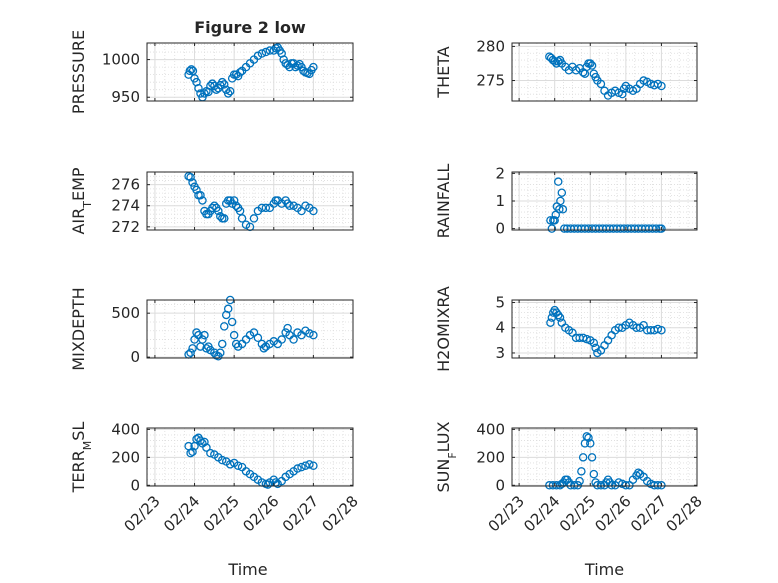  What do you see at coordinates (121, 60) in the screenshot?
I see `y-tick-label: 1000` at bounding box center [121, 60].